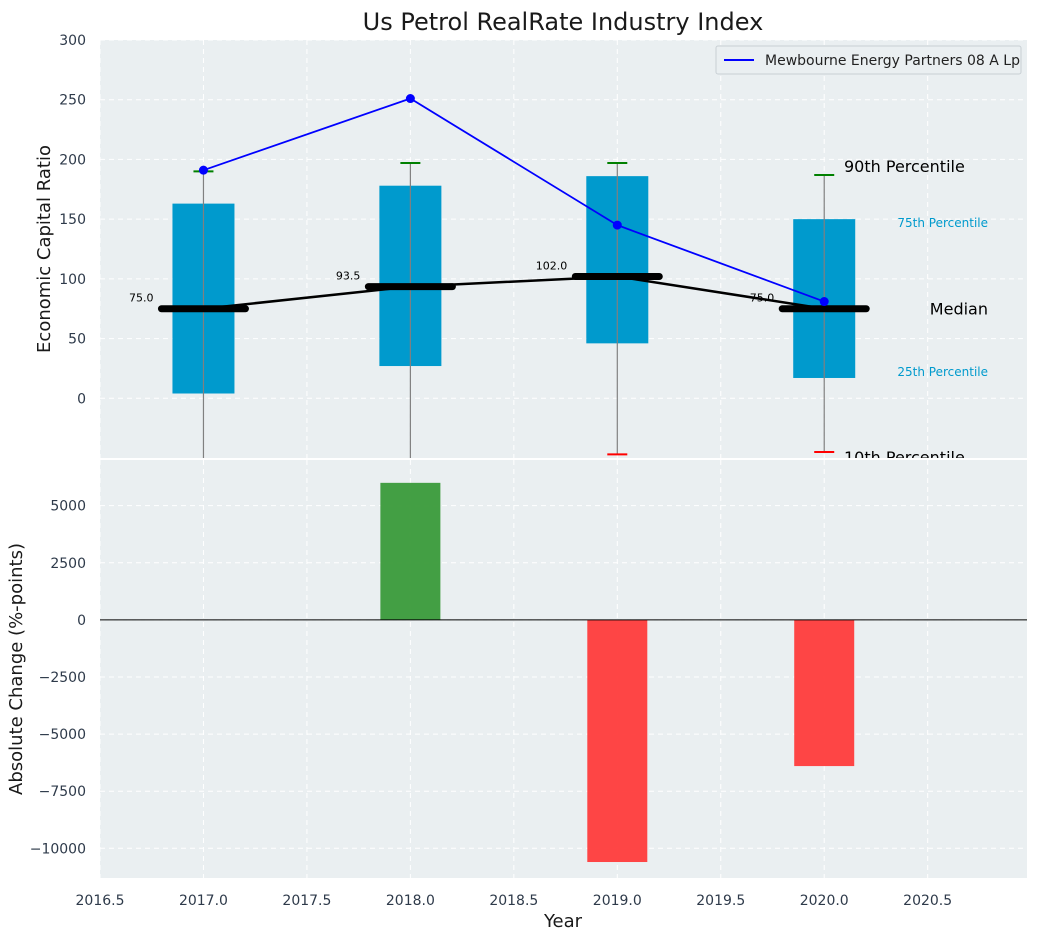 The width and height of the screenshot is (1038, 940). I want to click on x-tick-label: 2020.5, so click(927, 901).